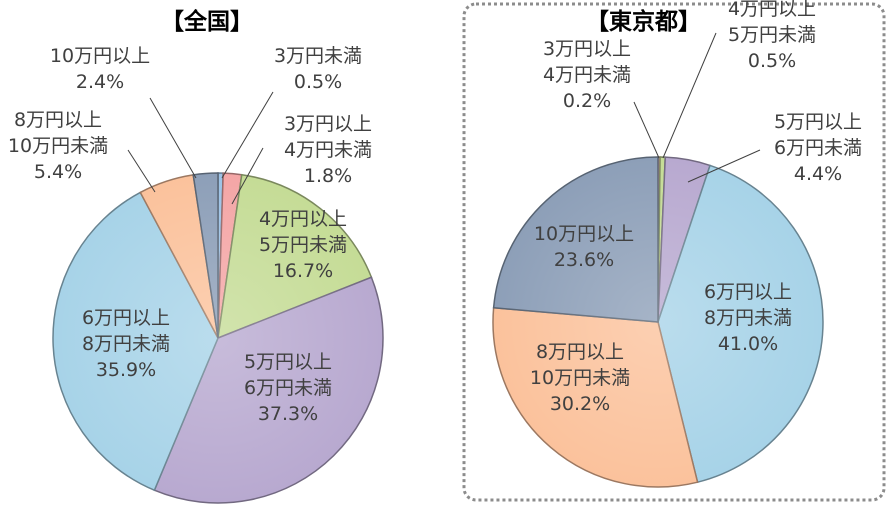 This screenshot has width=888, height=510. I want to click on slice-label: 3万円以上 4万円未満 0.2%, so click(587, 75).